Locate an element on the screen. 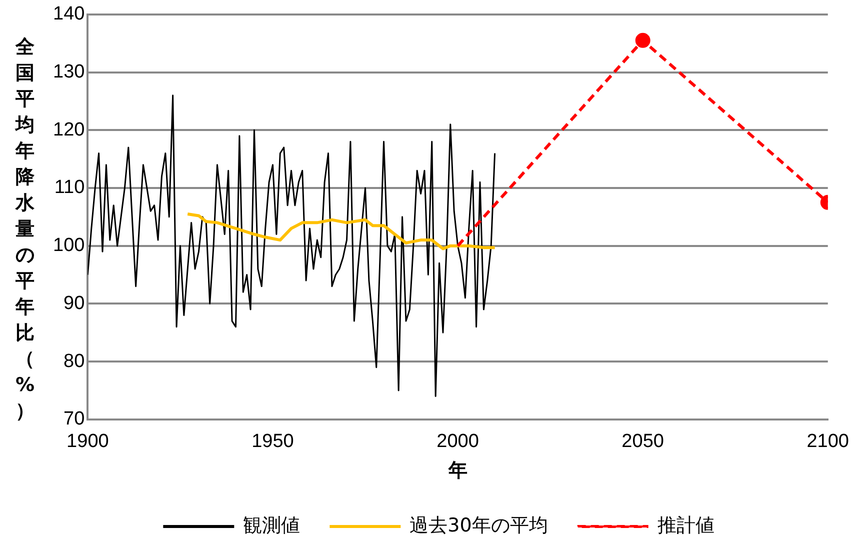  x-axis-title: 年 is located at coordinates (457, 471).